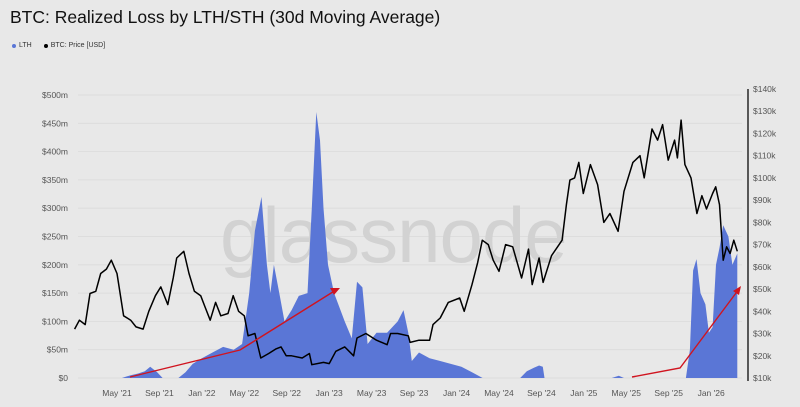  I want to click on y-left-tick-label: $50m, so click(57, 350).